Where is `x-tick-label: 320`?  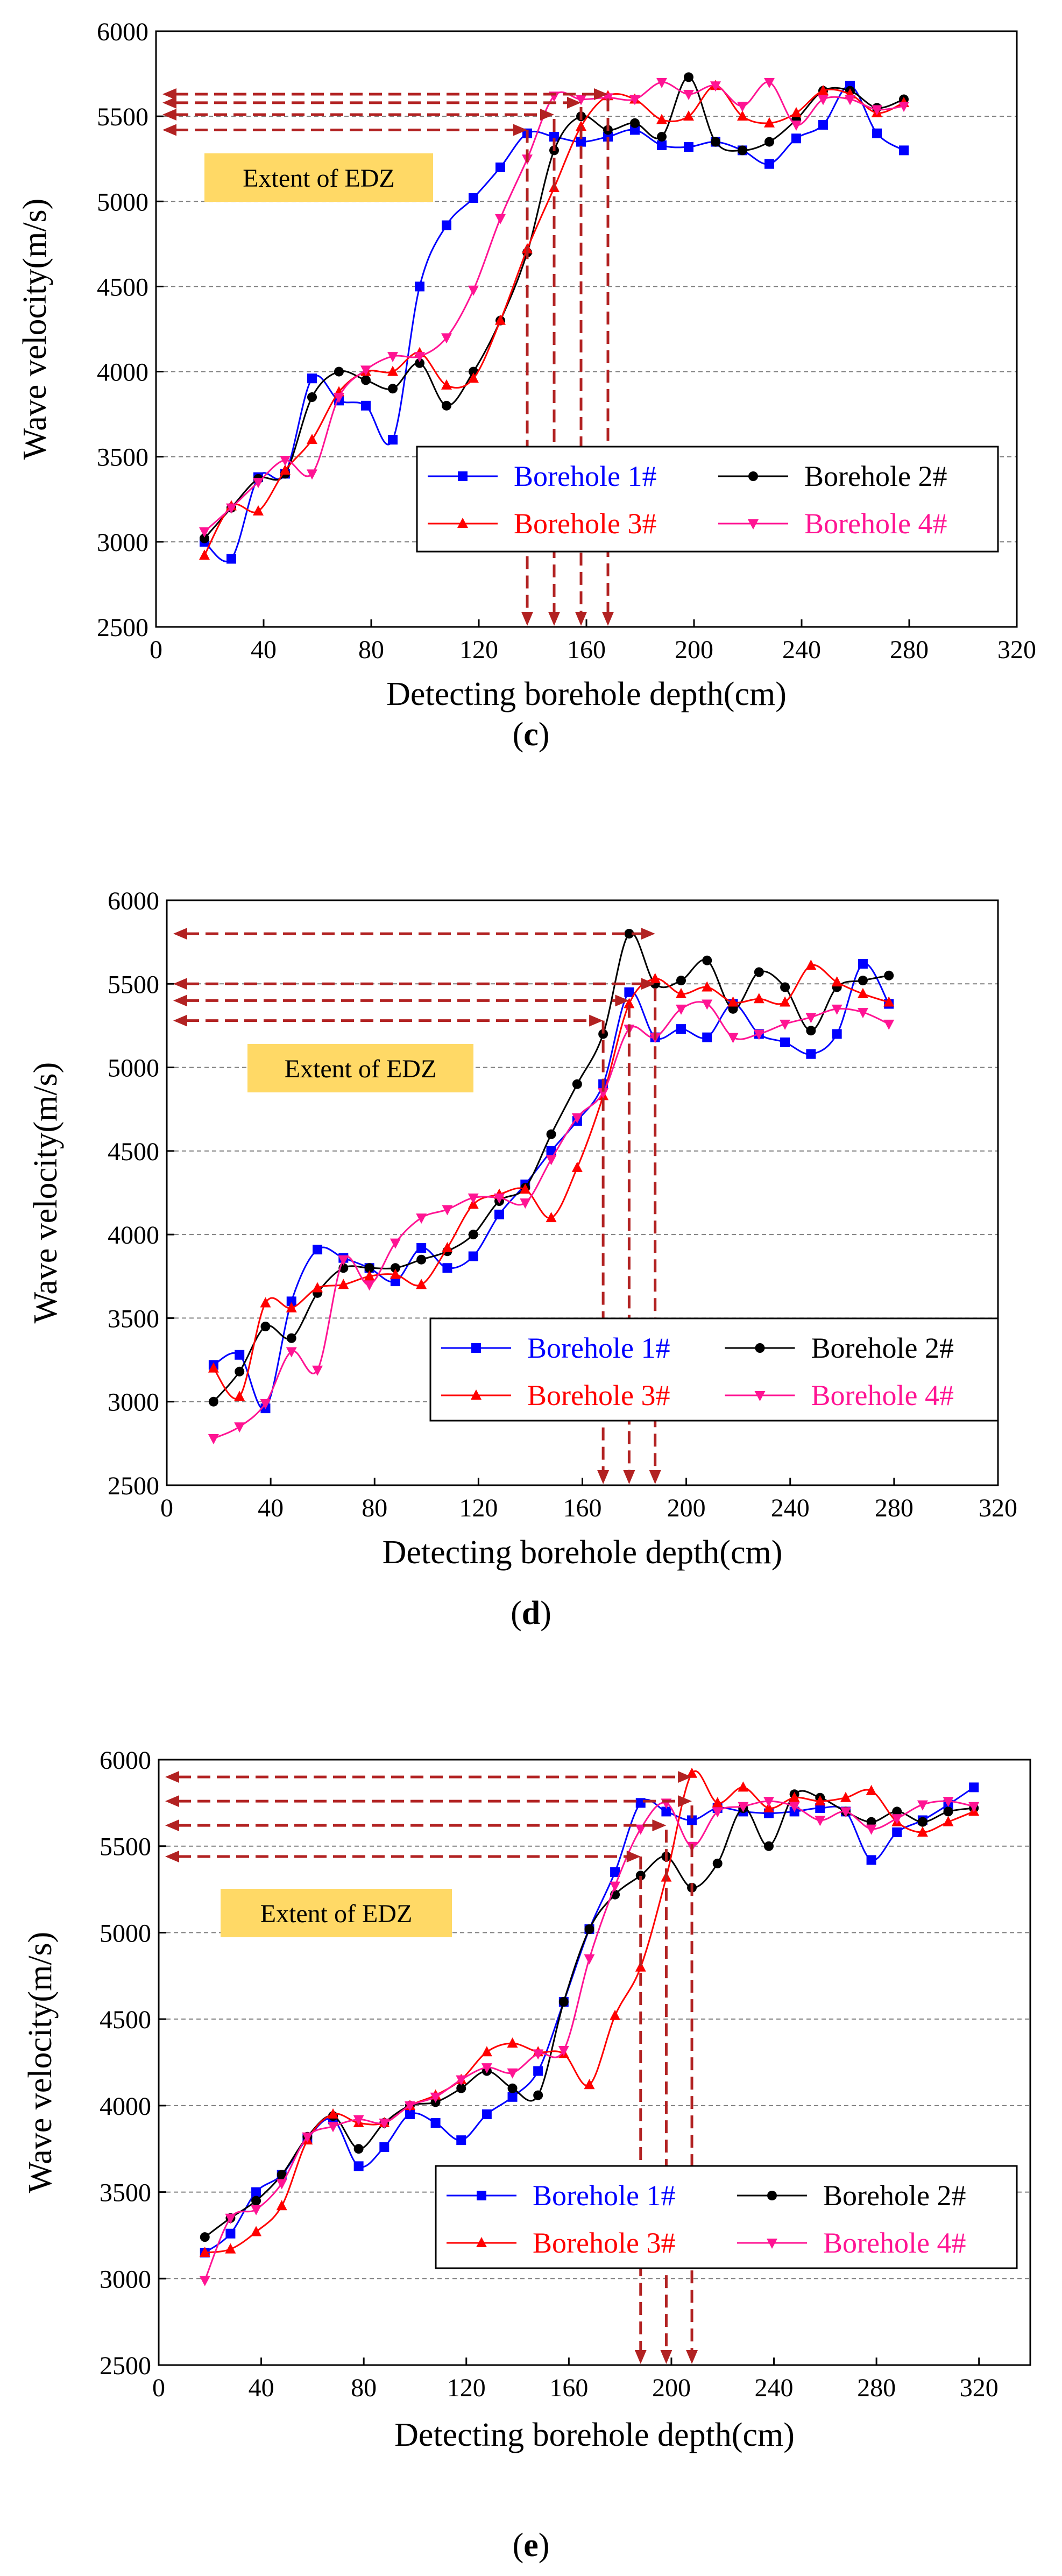 x-tick-label: 320 is located at coordinates (980, 2388).